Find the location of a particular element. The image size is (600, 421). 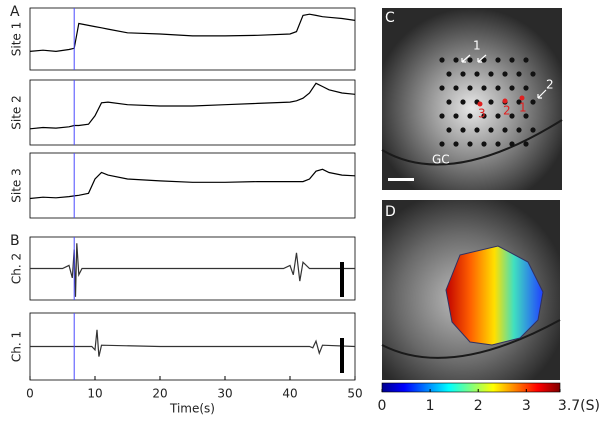

electrode-grid is located at coordinates (487, 102).